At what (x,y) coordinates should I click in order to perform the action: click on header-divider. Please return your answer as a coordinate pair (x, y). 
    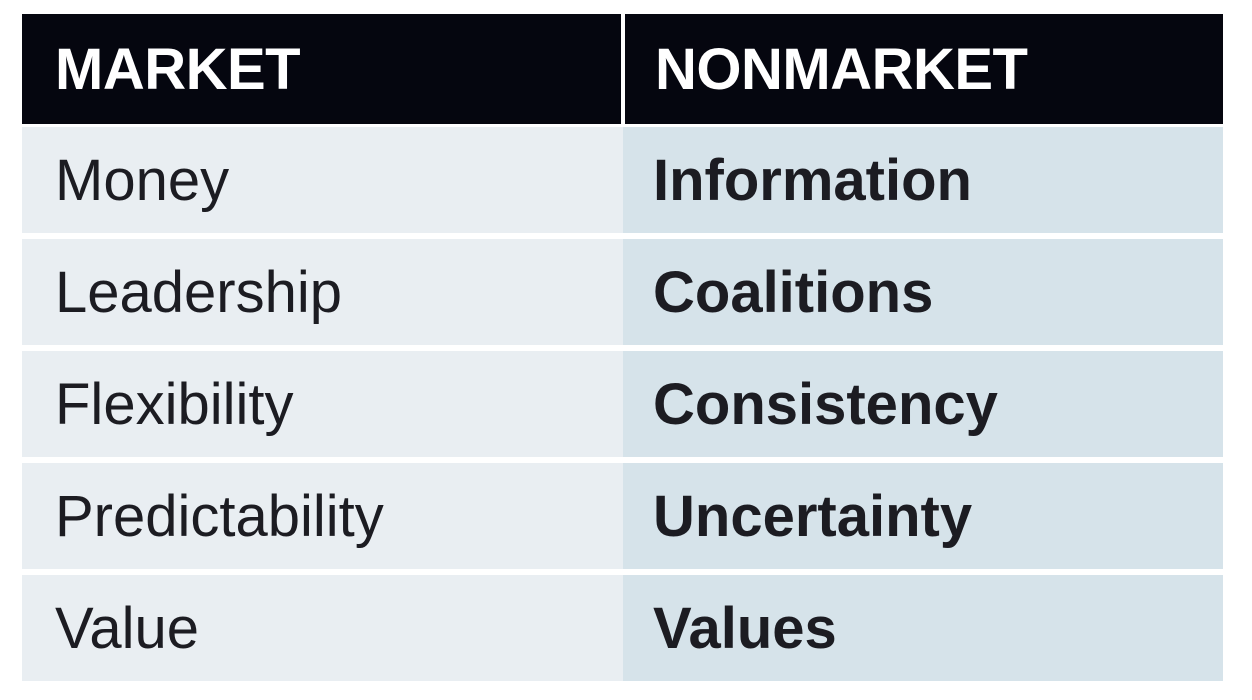
    Looking at the image, I should click on (623, 69).